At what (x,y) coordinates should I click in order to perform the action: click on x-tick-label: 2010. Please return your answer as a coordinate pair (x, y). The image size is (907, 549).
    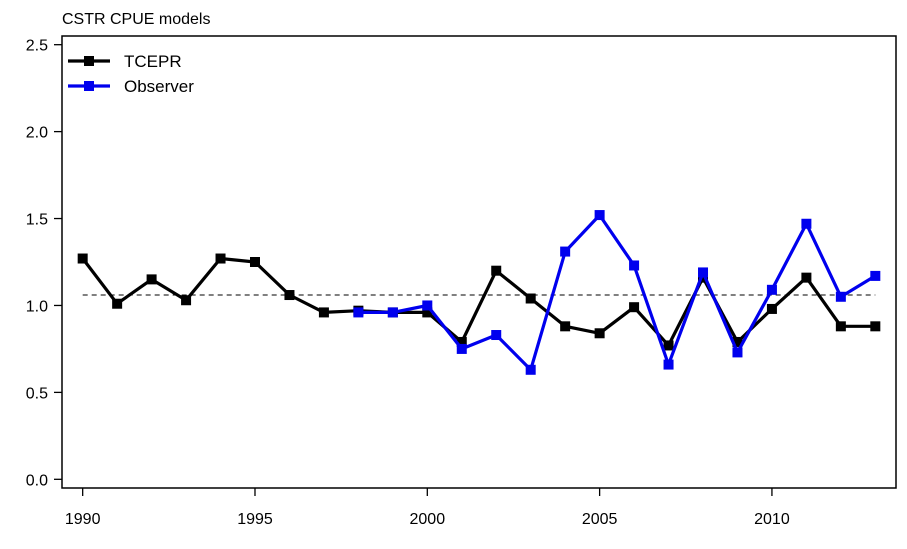
    Looking at the image, I should click on (772, 519).